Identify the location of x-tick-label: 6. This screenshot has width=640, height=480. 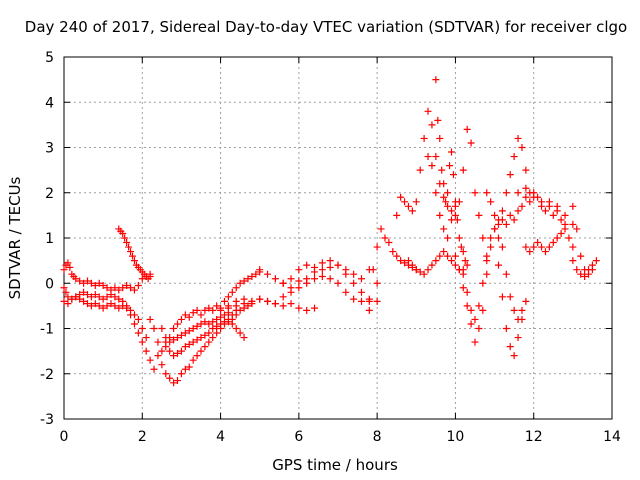
(298, 437).